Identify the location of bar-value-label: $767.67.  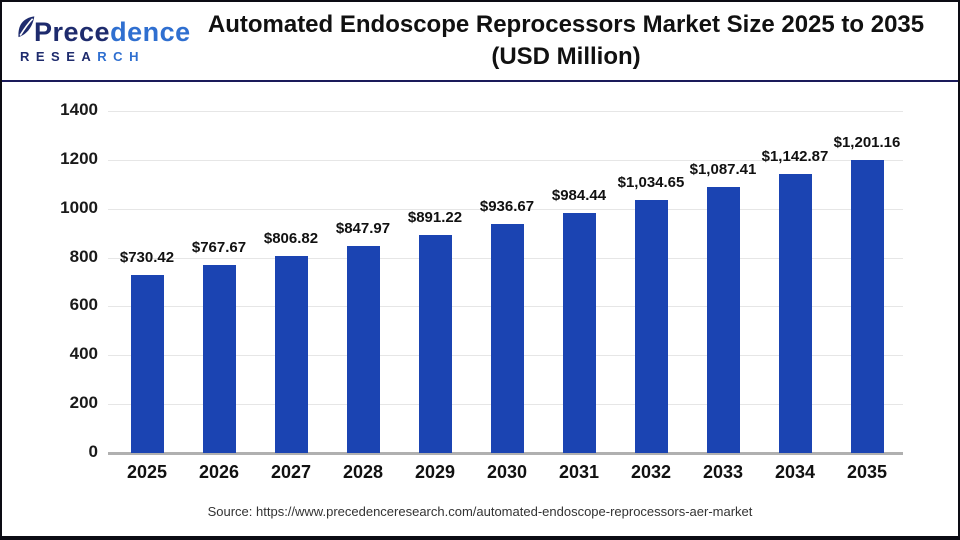
(219, 248).